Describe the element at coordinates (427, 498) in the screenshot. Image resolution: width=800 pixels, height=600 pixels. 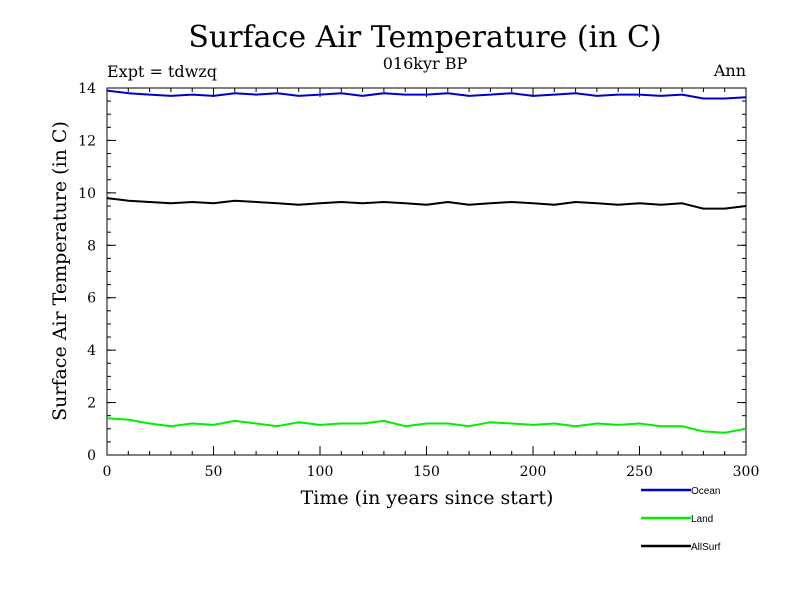
I see `x-axis-label: Time (in years since start)` at that location.